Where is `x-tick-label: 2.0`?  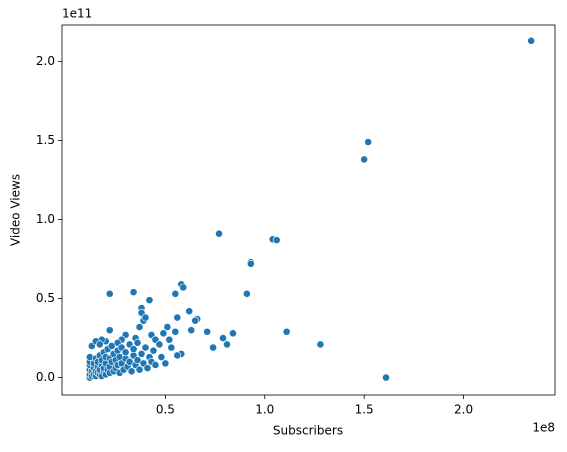 x-tick-label: 2.0 is located at coordinates (463, 410).